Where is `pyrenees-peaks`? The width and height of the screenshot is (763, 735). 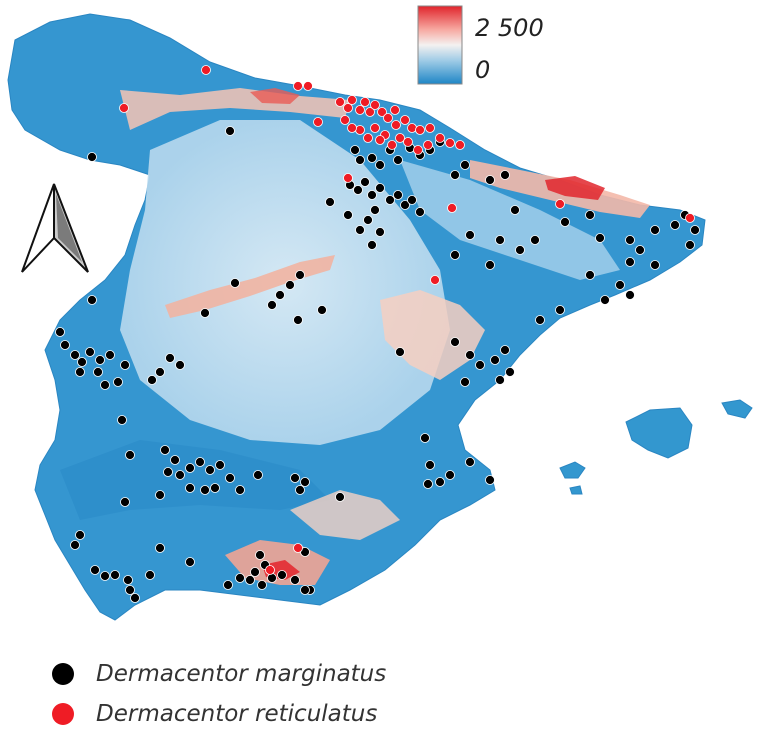 pyrenees-peaks is located at coordinates (575, 188).